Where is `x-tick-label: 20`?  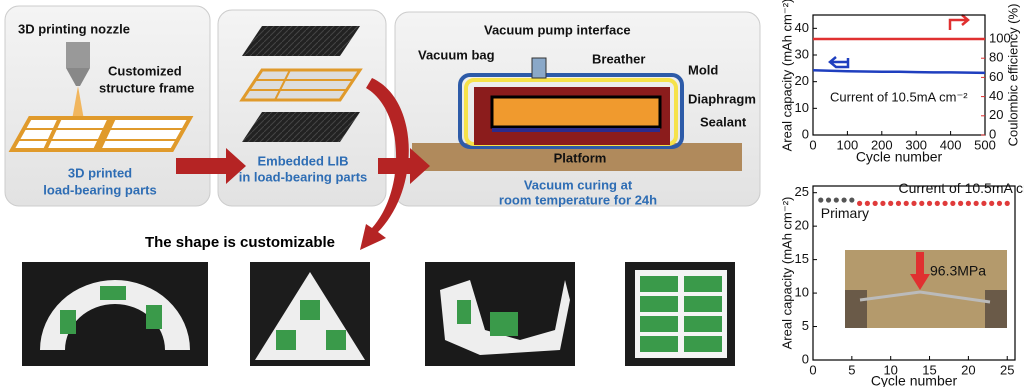
x-tick-label: 20 is located at coordinates (968, 369).